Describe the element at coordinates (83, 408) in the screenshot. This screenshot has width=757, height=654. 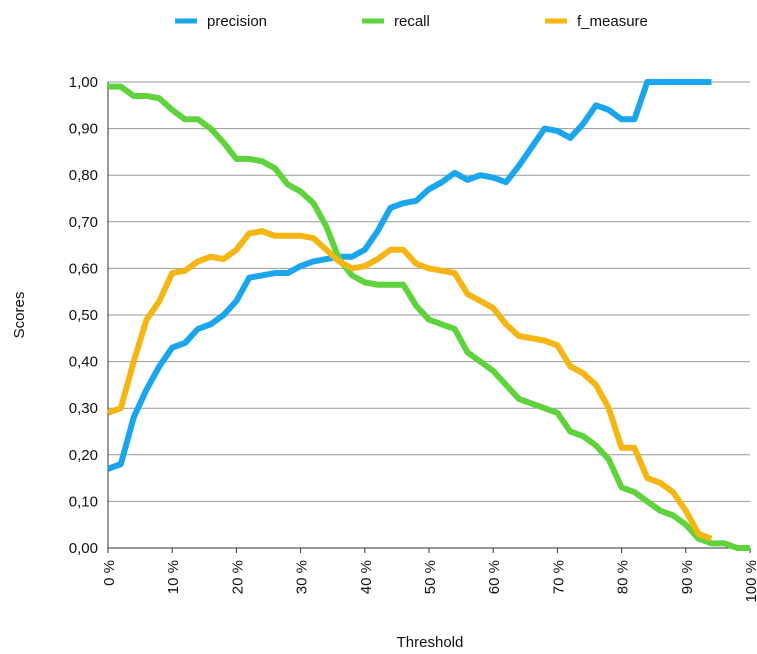
I see `y-tick-label: 0,30` at that location.